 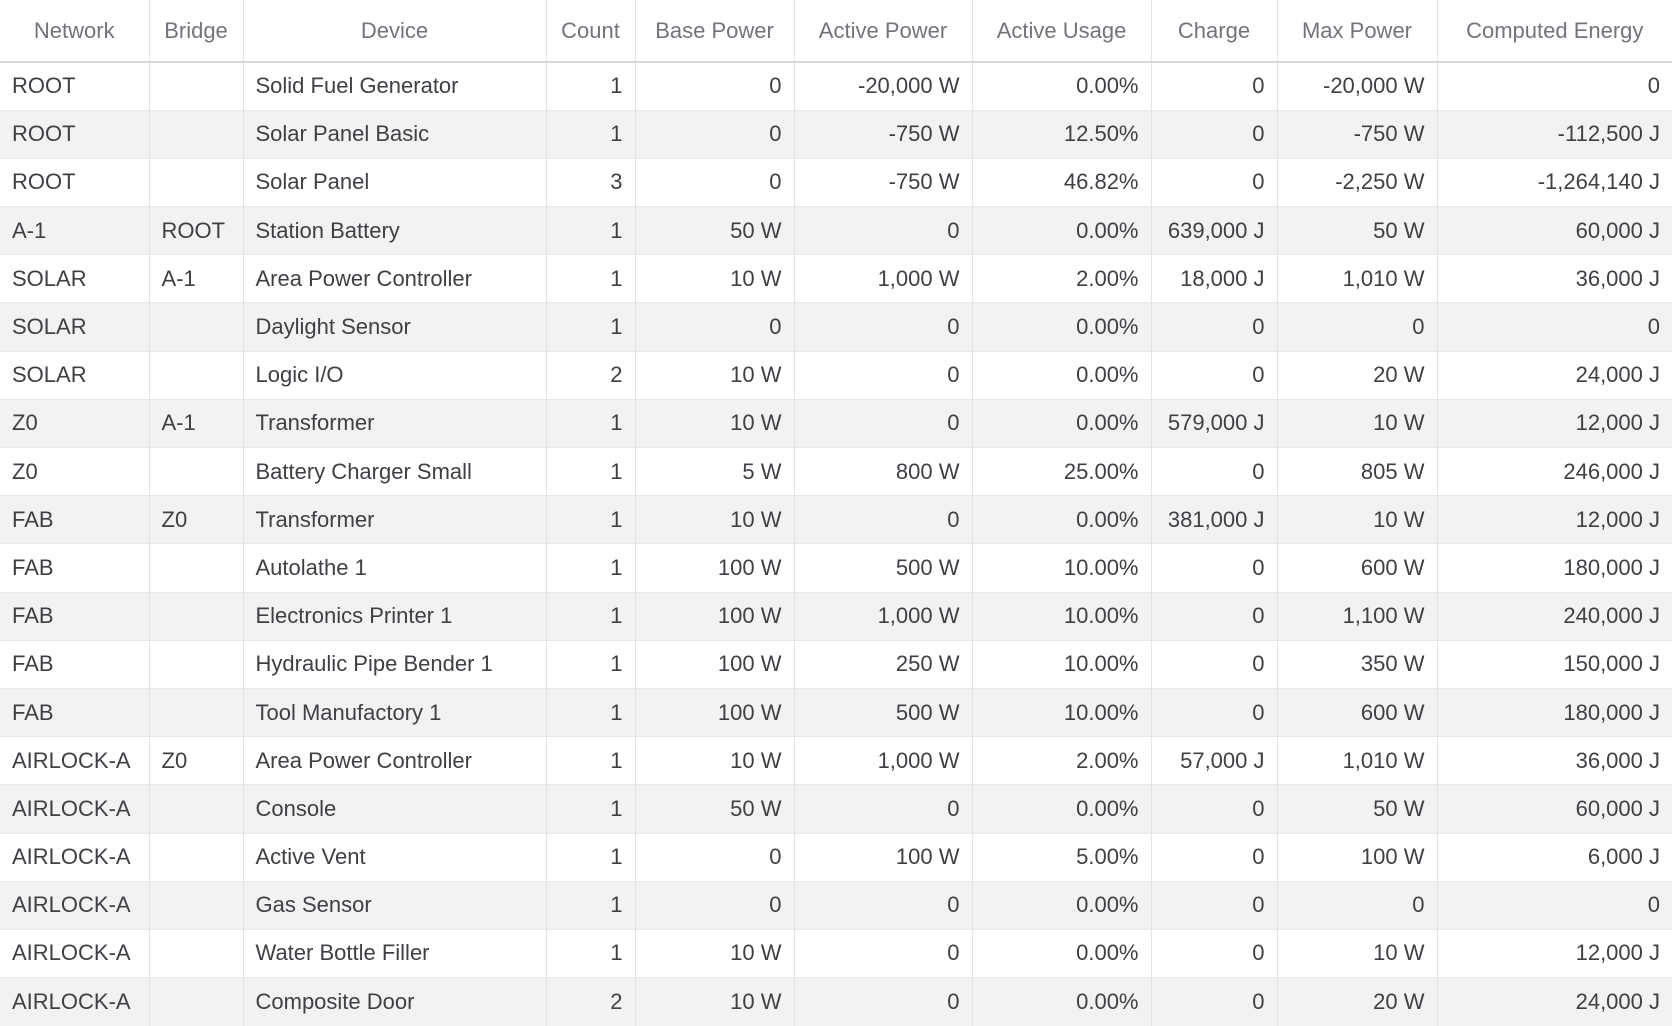 I want to click on cell-device: Gas Sensor, so click(x=395, y=905).